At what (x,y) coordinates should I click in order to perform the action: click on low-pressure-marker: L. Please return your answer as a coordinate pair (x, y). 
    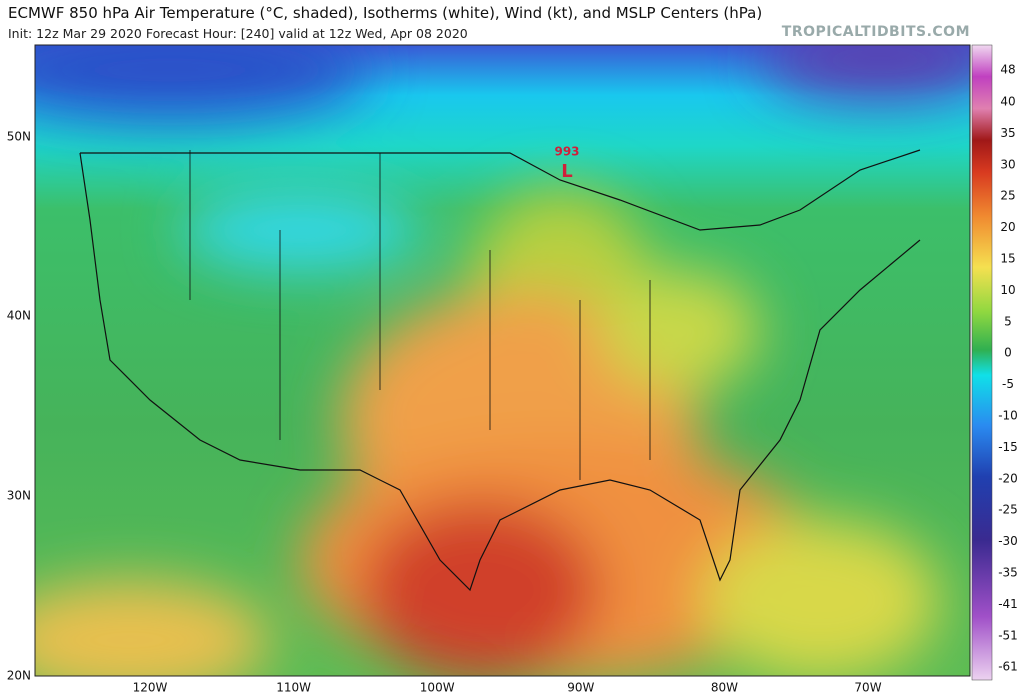
    Looking at the image, I should click on (566, 171).